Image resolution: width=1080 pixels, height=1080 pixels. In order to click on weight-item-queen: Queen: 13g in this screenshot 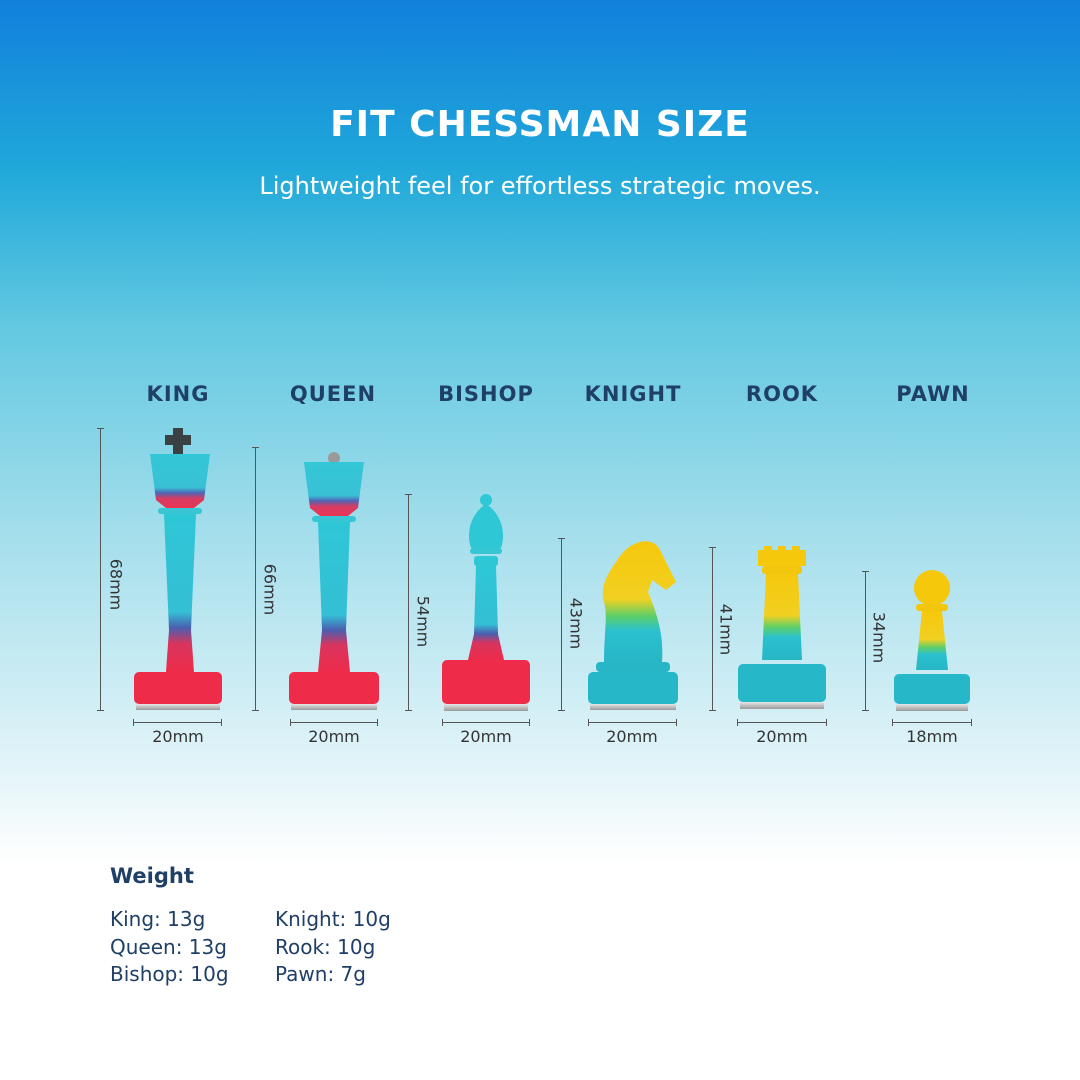, I will do `click(168, 946)`.